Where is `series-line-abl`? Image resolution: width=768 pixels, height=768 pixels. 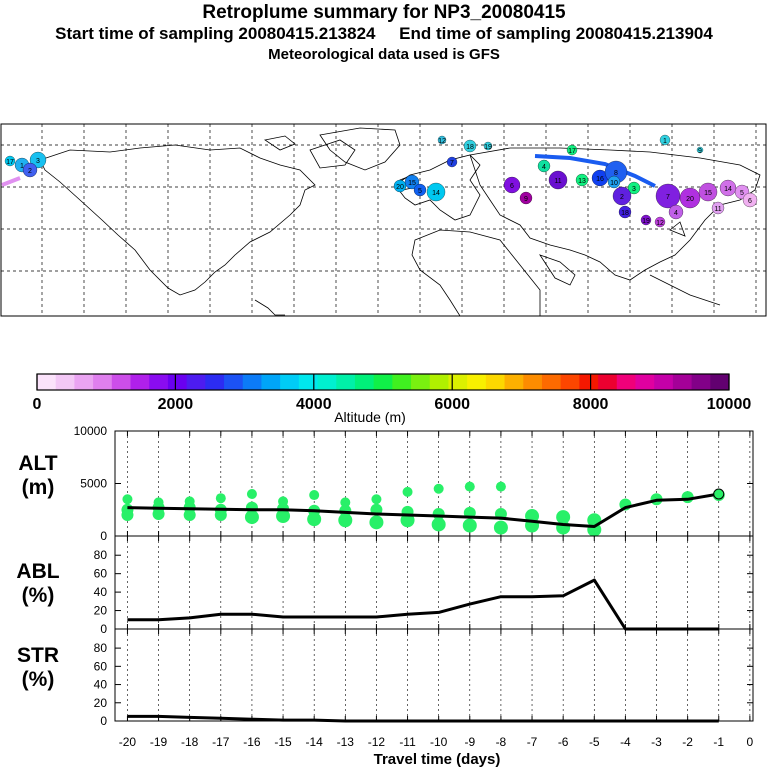
series-line-abl is located at coordinates (423, 604).